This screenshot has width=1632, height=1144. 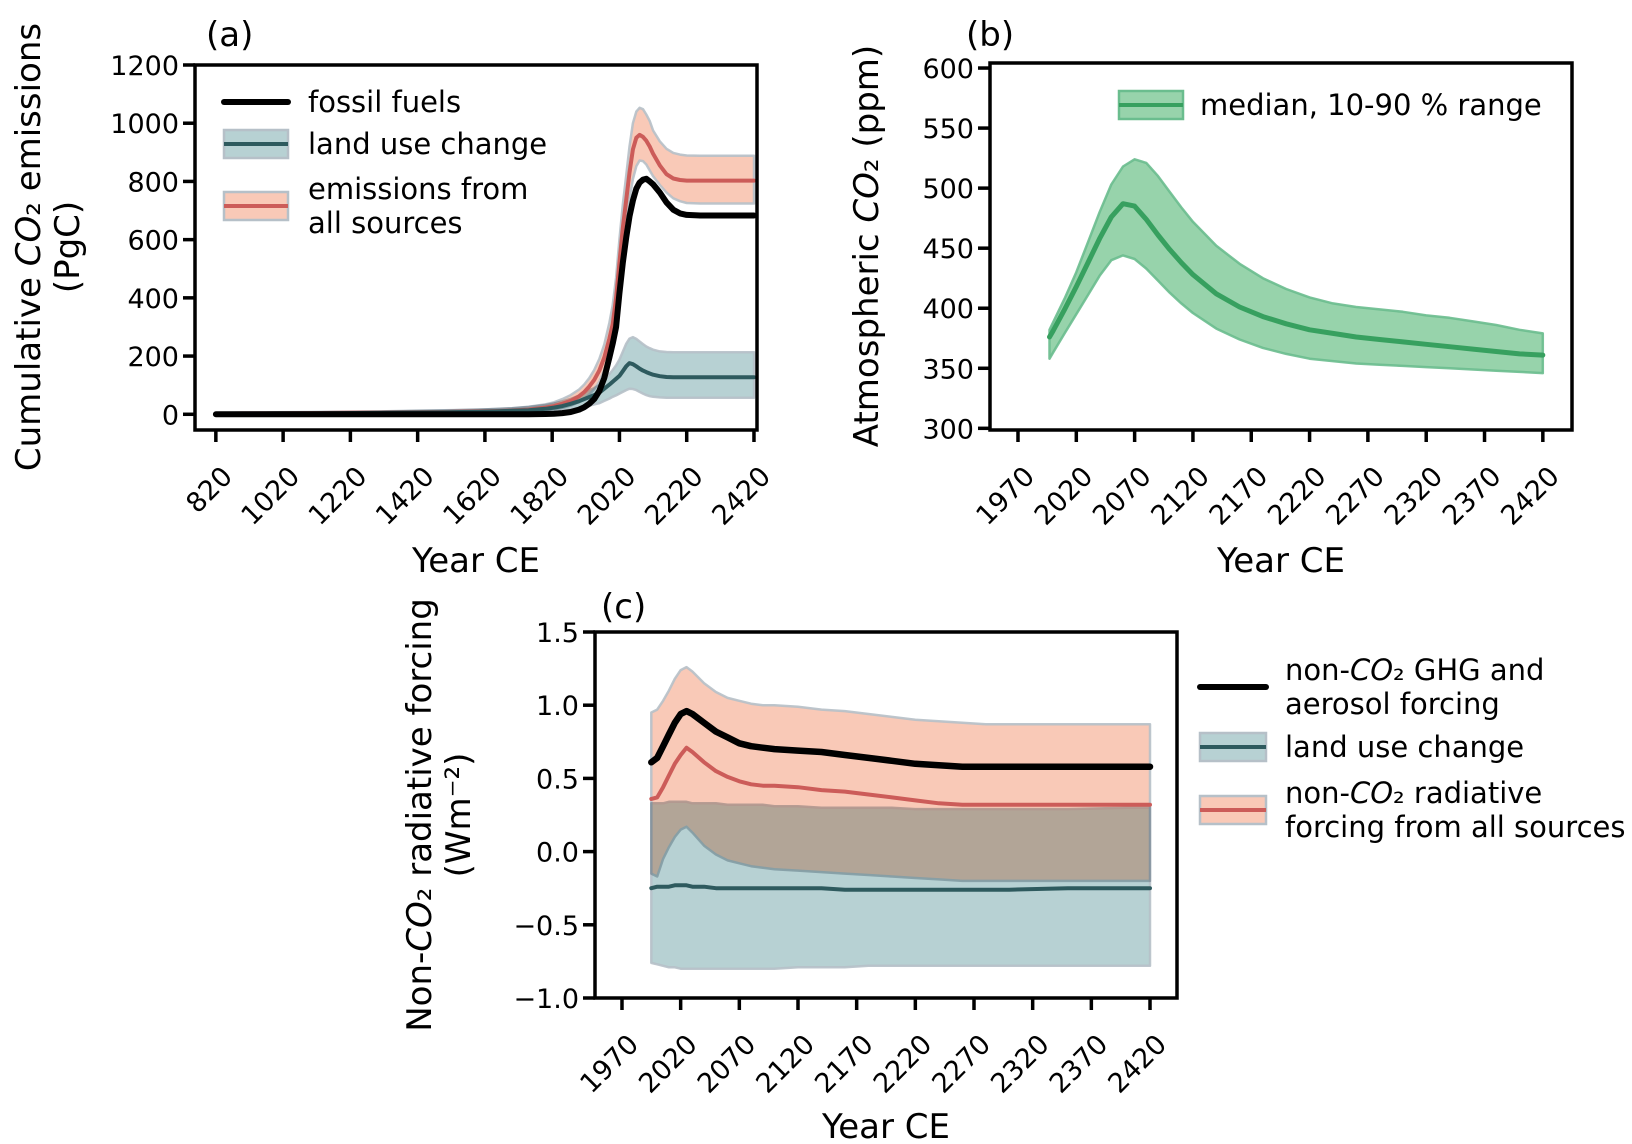 What do you see at coordinates (948, 129) in the screenshot?
I see `y-tick-label: 550` at bounding box center [948, 129].